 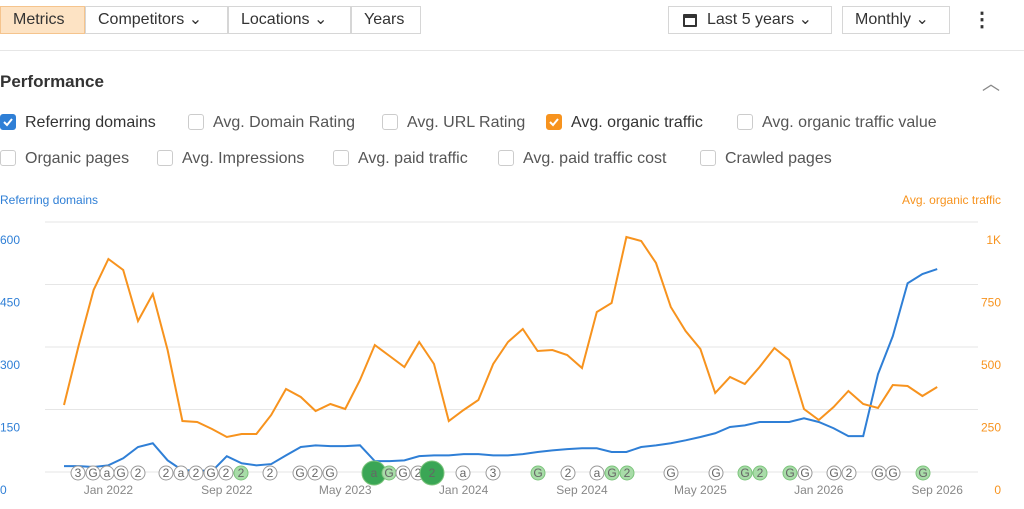 What do you see at coordinates (109, 490) in the screenshot?
I see `x-tick-label: Jan 2022` at bounding box center [109, 490].